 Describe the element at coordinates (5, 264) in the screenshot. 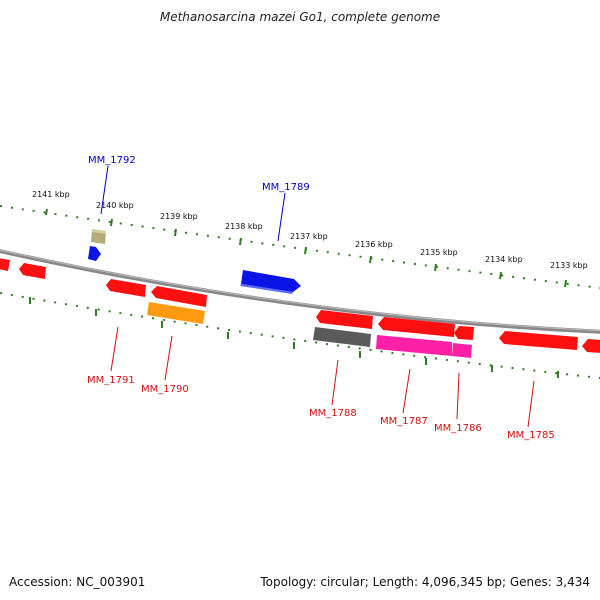

I see `gene-left-edge` at that location.